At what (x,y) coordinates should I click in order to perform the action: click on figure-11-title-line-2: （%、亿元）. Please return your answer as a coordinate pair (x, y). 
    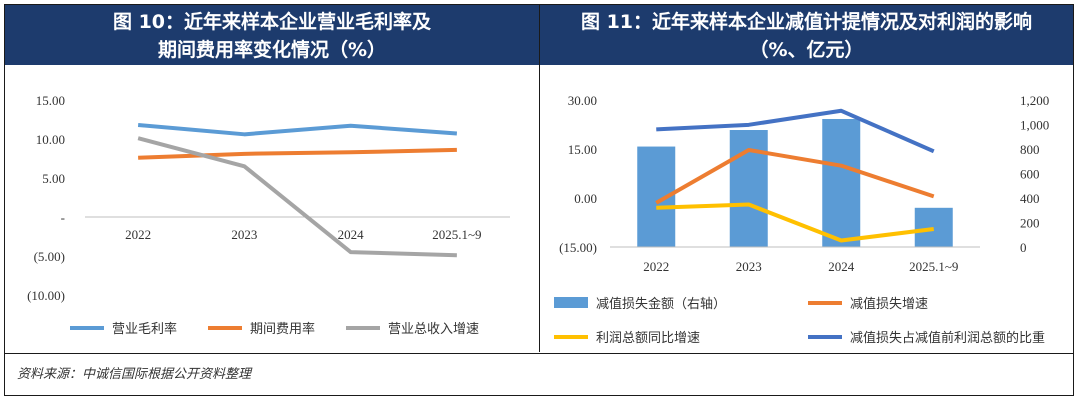
    Looking at the image, I should click on (806, 50).